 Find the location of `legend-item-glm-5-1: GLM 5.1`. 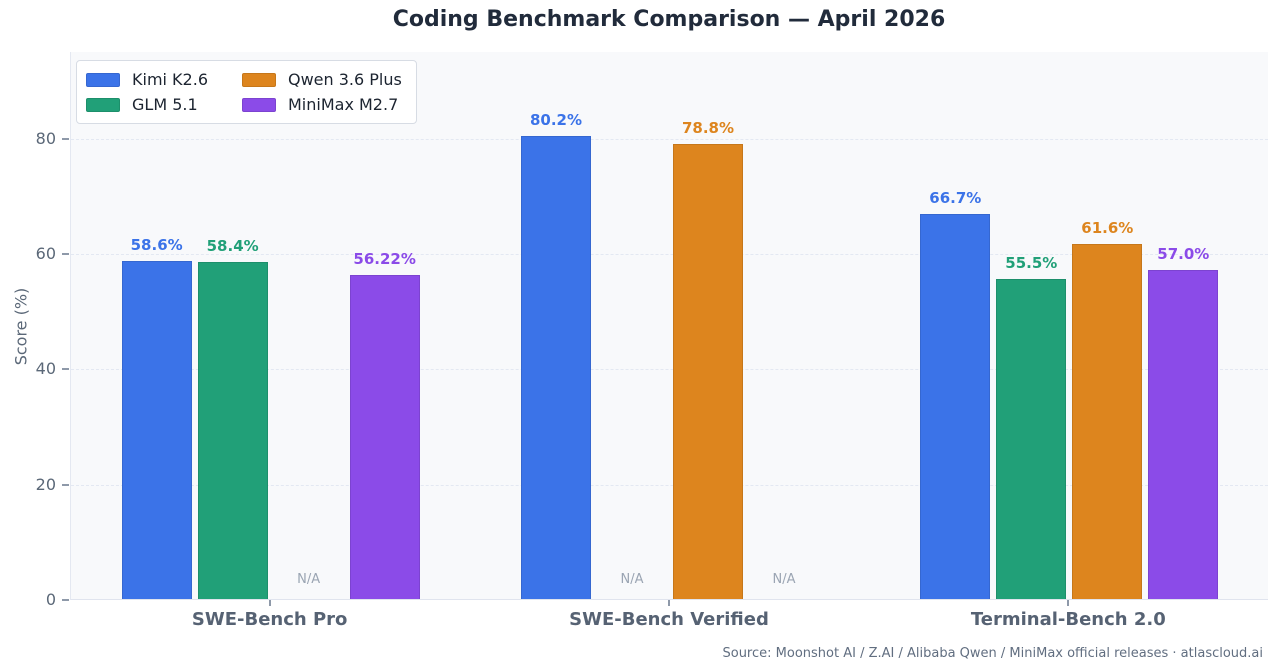

legend-item-glm-5-1: GLM 5.1 is located at coordinates (147, 104).